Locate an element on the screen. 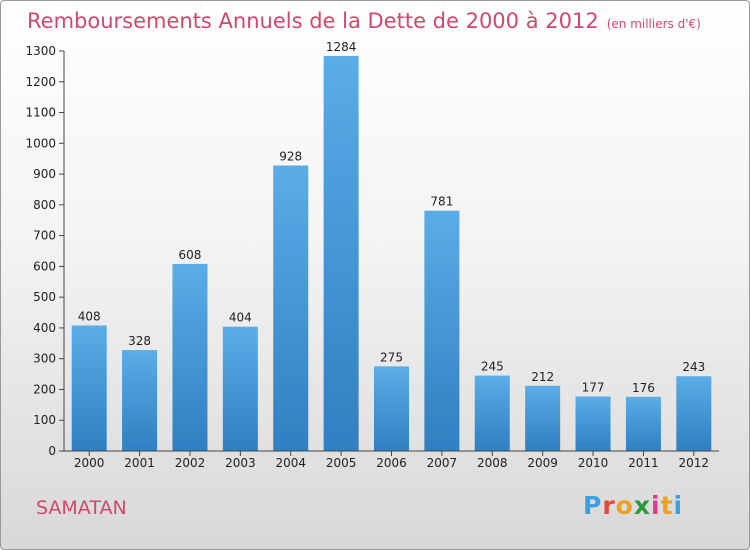  value-label: 176 is located at coordinates (643, 388).